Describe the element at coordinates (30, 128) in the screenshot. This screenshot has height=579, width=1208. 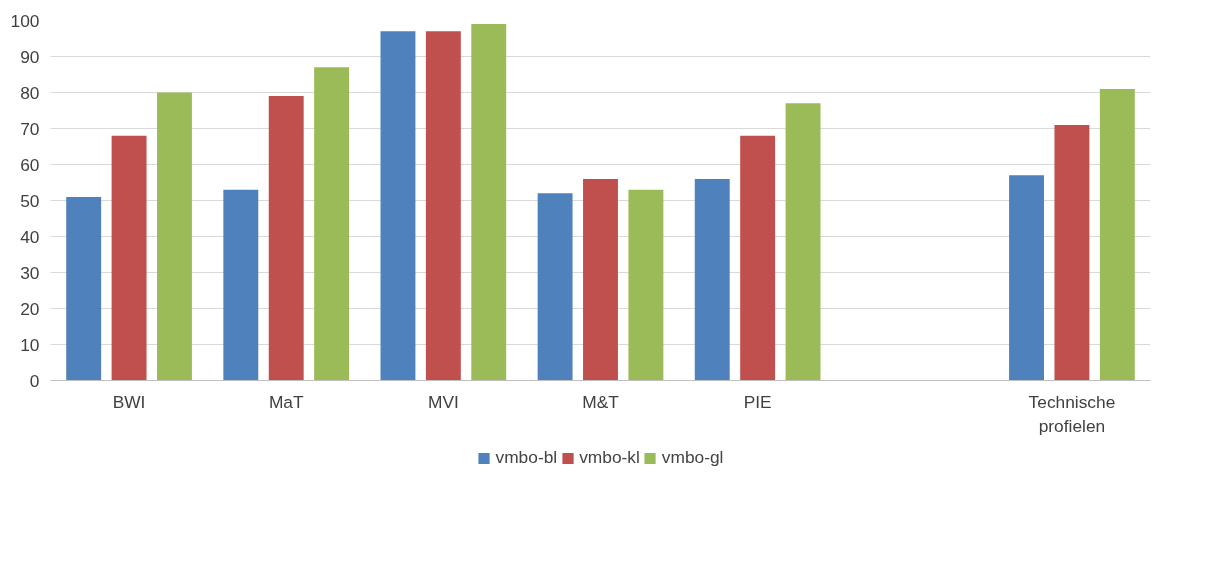
I see `y-tick-label: 70` at that location.